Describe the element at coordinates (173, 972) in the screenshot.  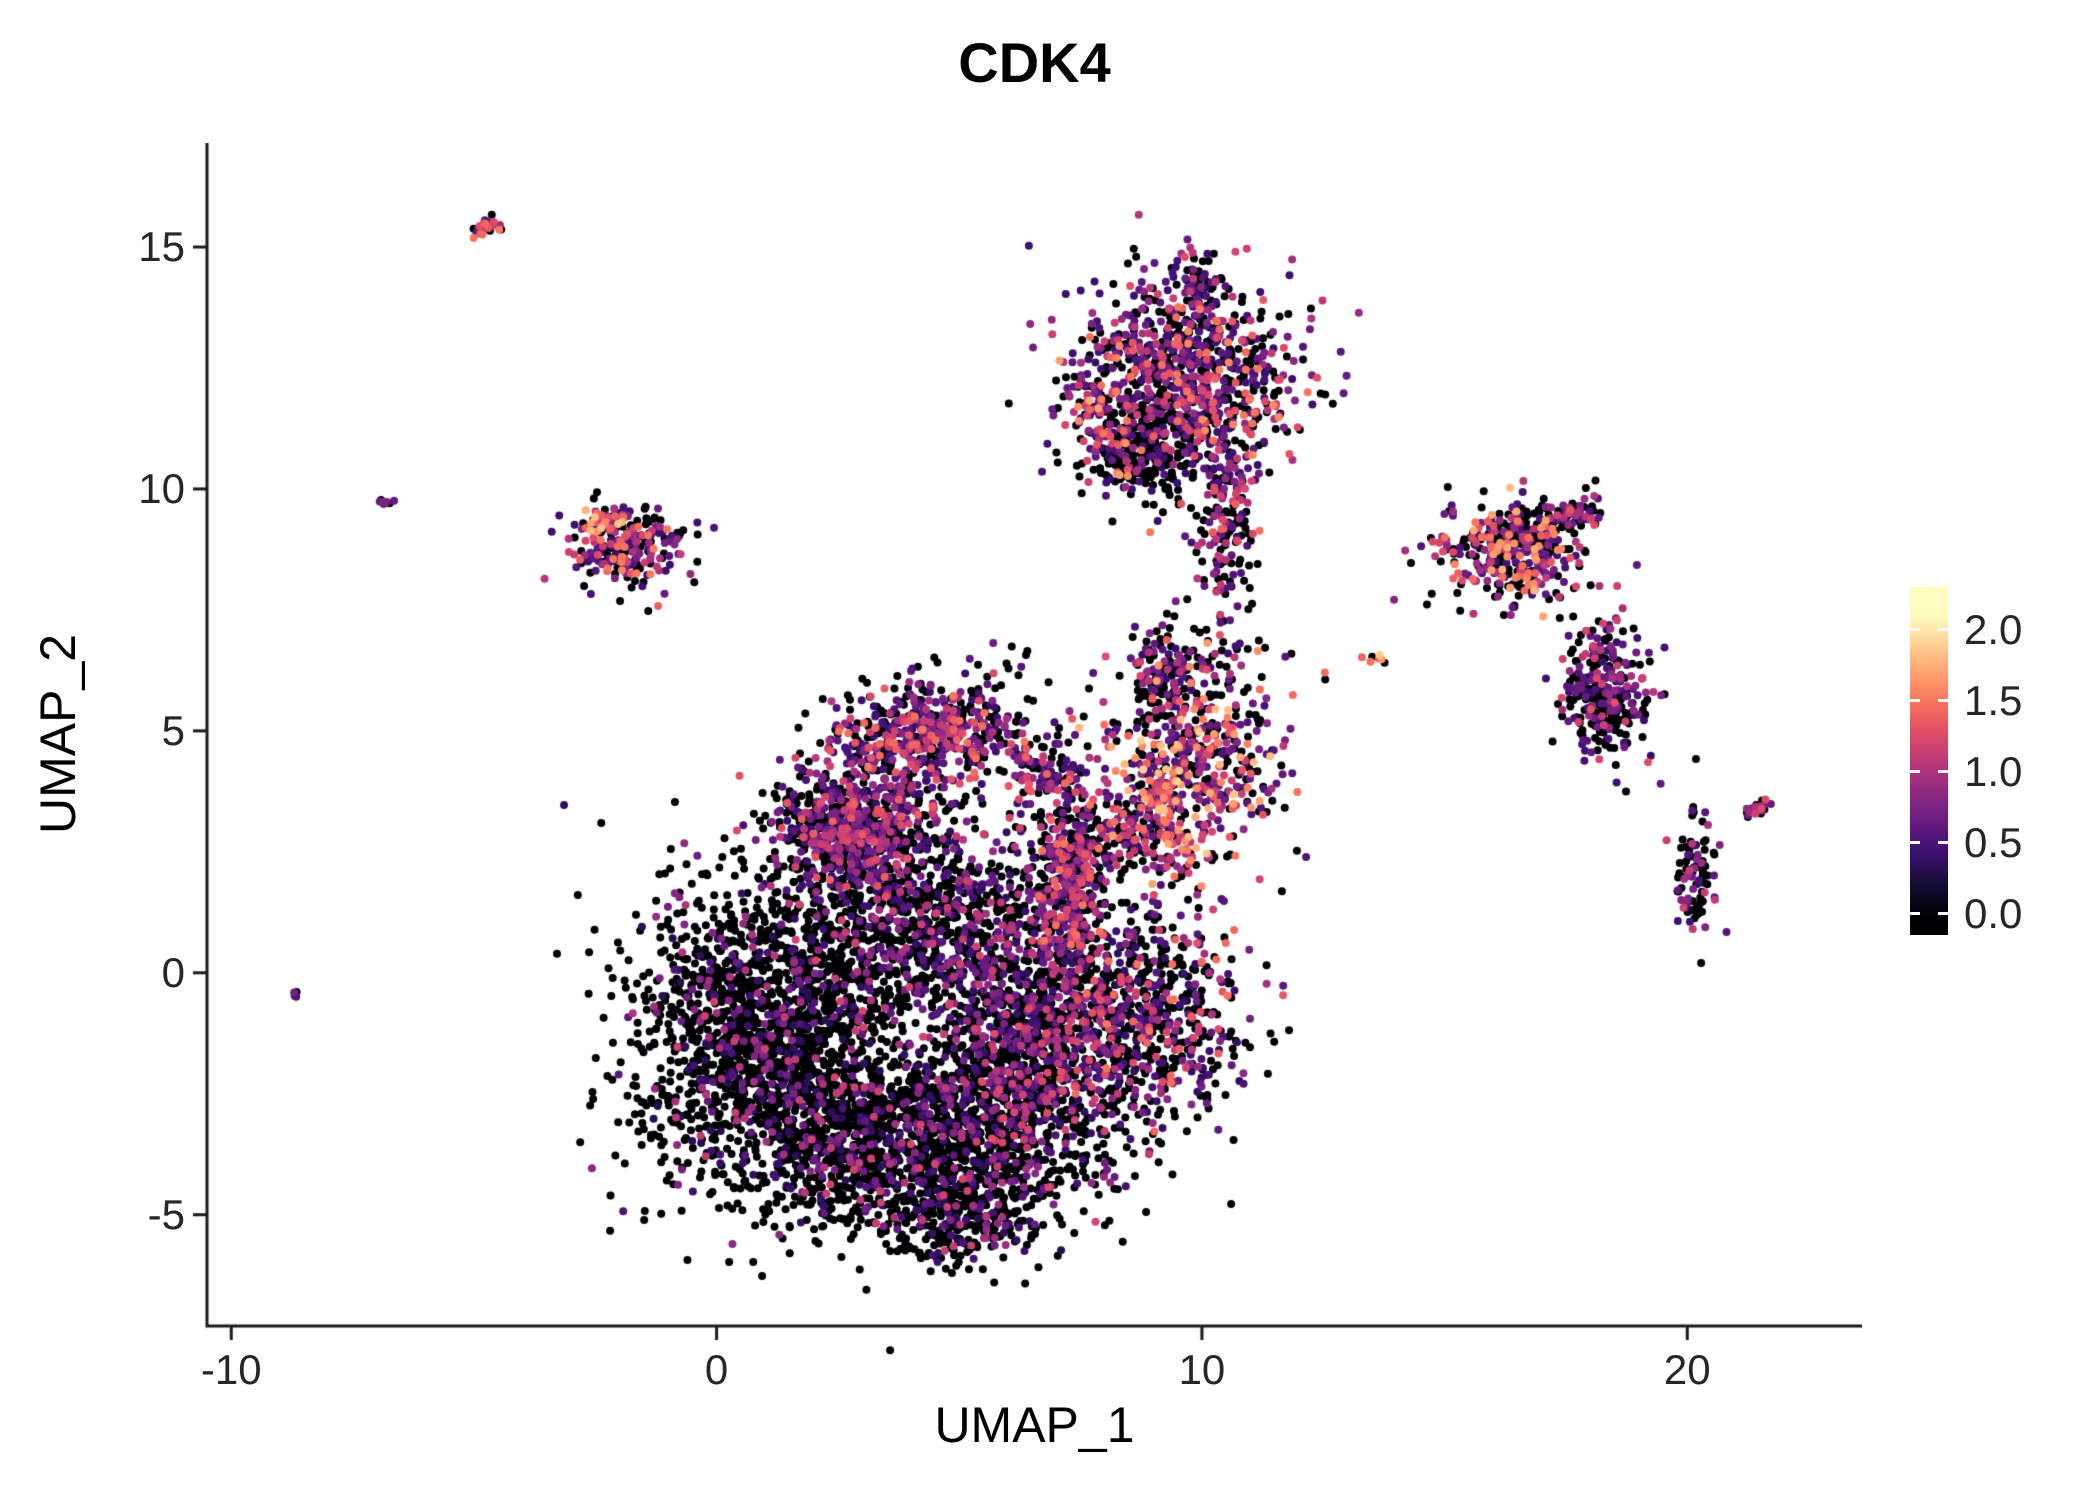
I see `y-tick-label: 0` at that location.